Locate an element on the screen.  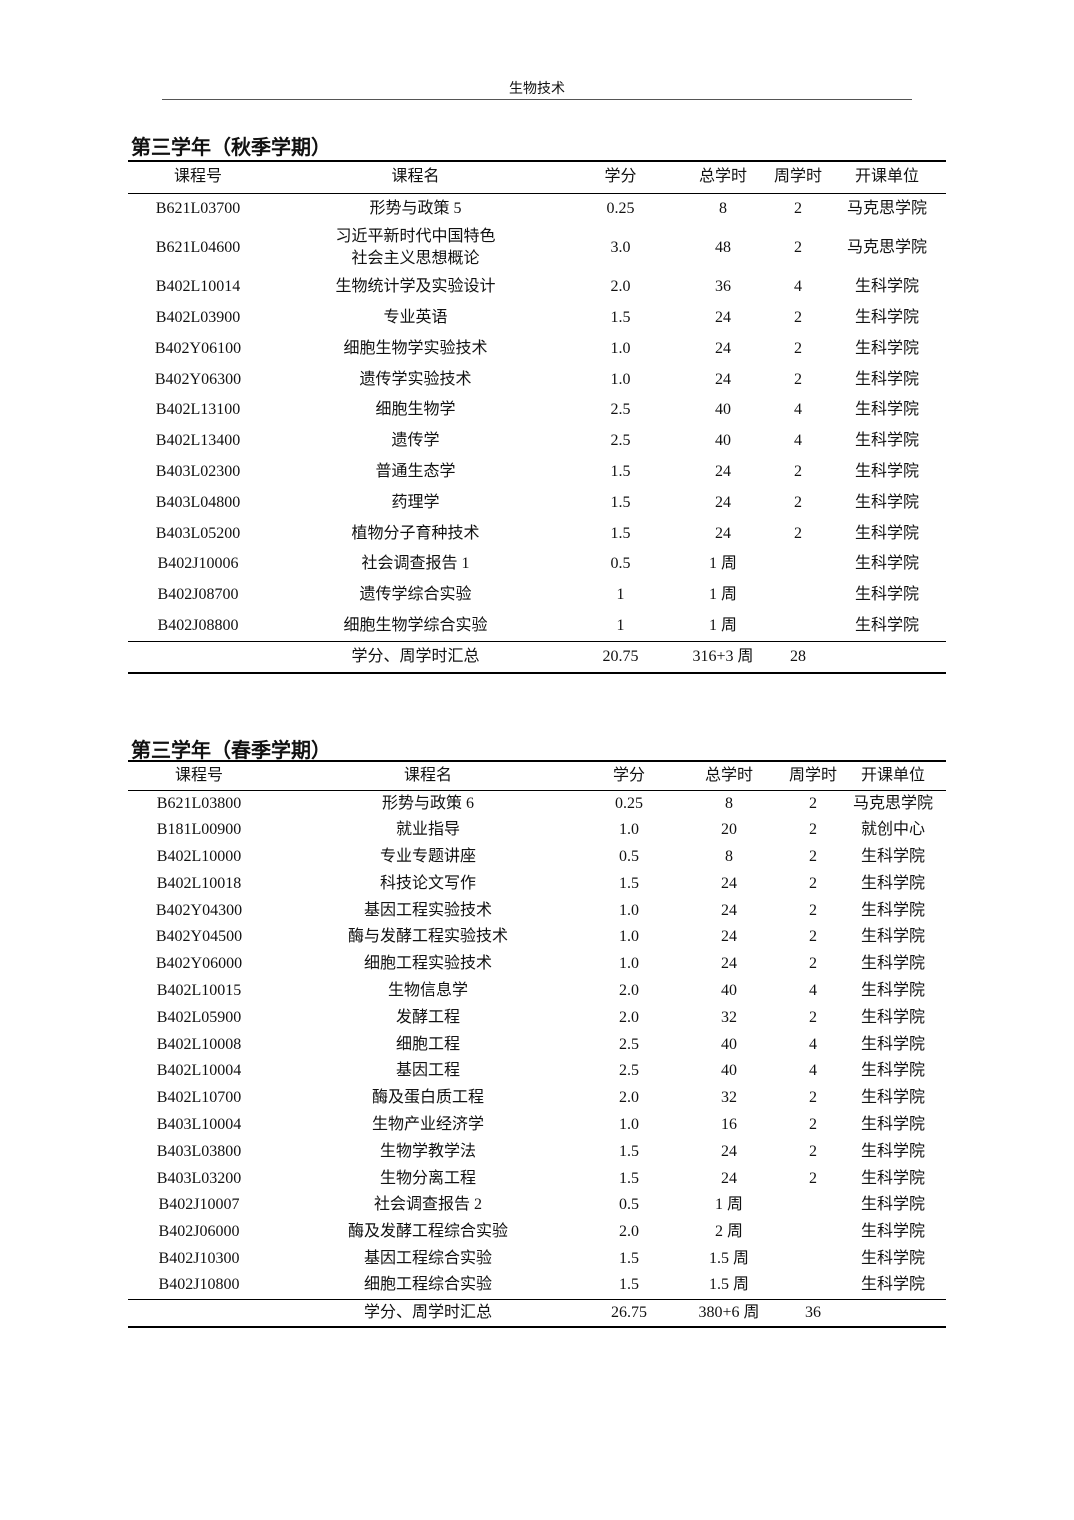
cell-course-code: B402J10006 is located at coordinates (198, 564).